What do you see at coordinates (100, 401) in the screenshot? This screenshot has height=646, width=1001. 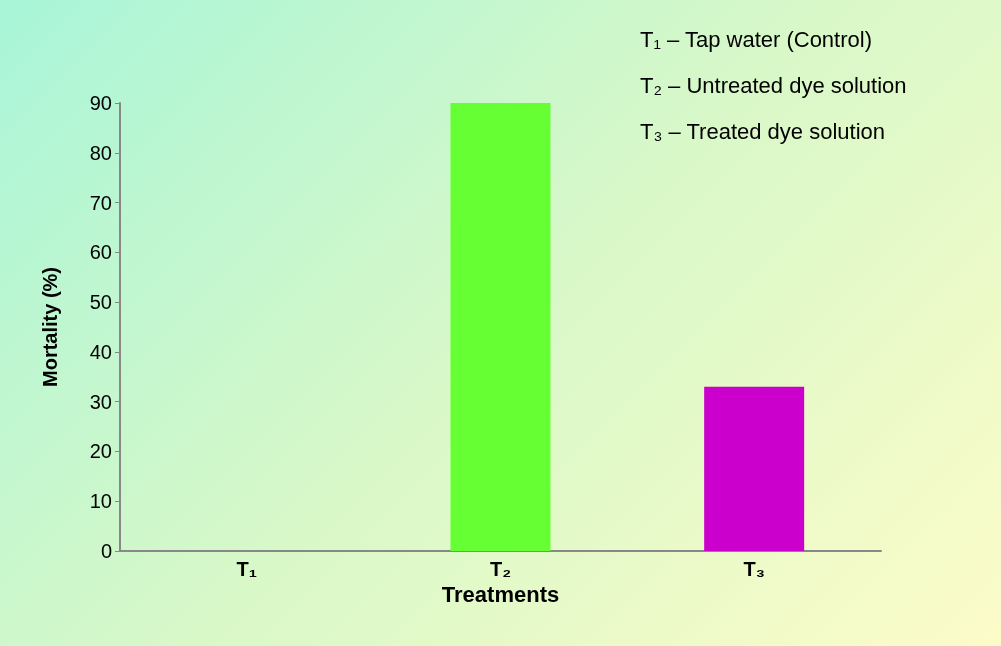 I see `y-tick-label: 30` at bounding box center [100, 401].